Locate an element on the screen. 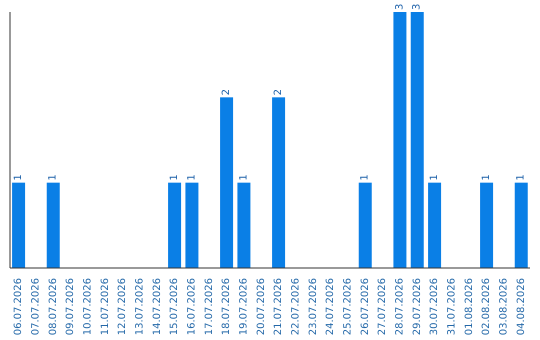 This screenshot has height=340, width=540. x-tick-label: 24.07.2026 is located at coordinates (330, 307).